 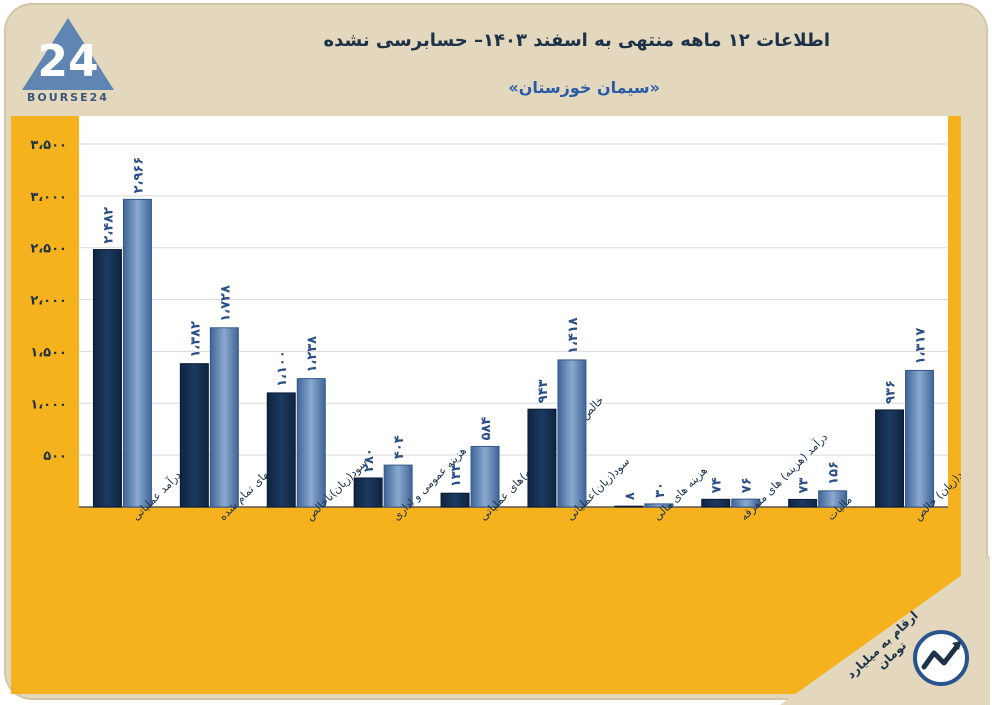 What do you see at coordinates (891, 392) in the screenshot?
I see `data-label: ۹۳۶` at bounding box center [891, 392].